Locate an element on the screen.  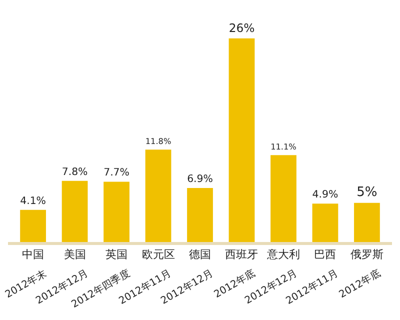
x-tick-label: 美国 is located at coordinates (75, 255).